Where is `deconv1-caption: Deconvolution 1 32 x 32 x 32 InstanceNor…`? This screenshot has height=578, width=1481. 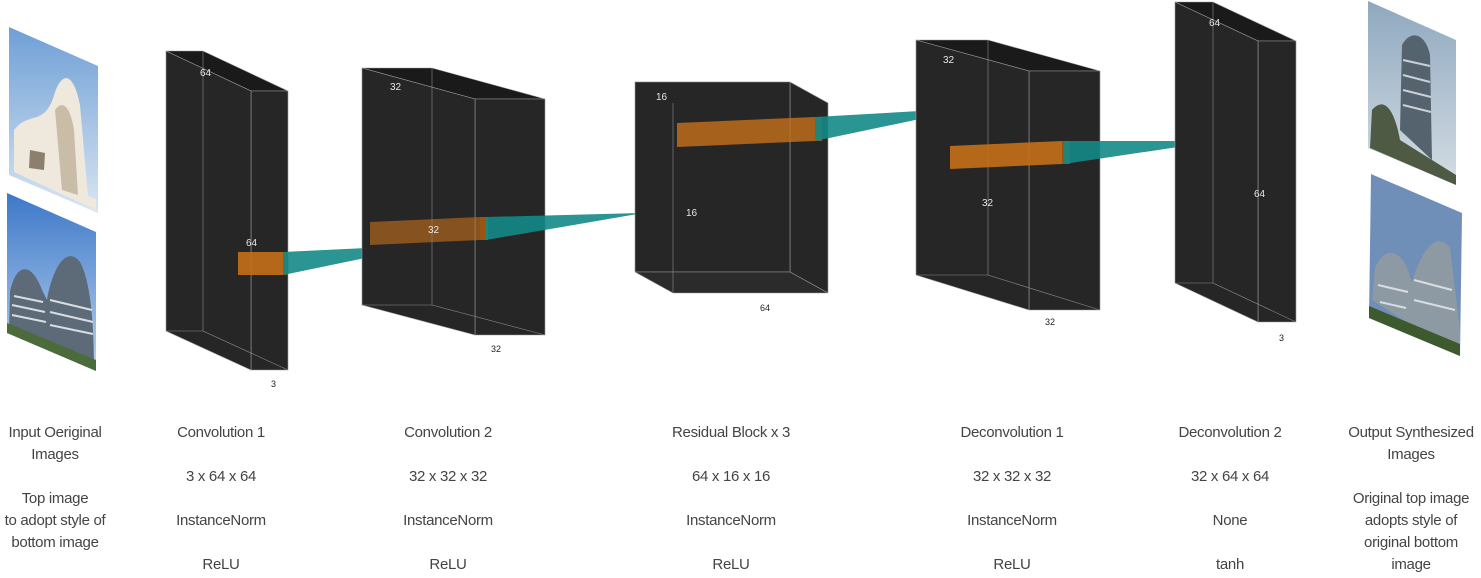
deconv1-caption: Deconvolution 1 32 x 32 x 32 InstanceNor… is located at coordinates (1012, 499).